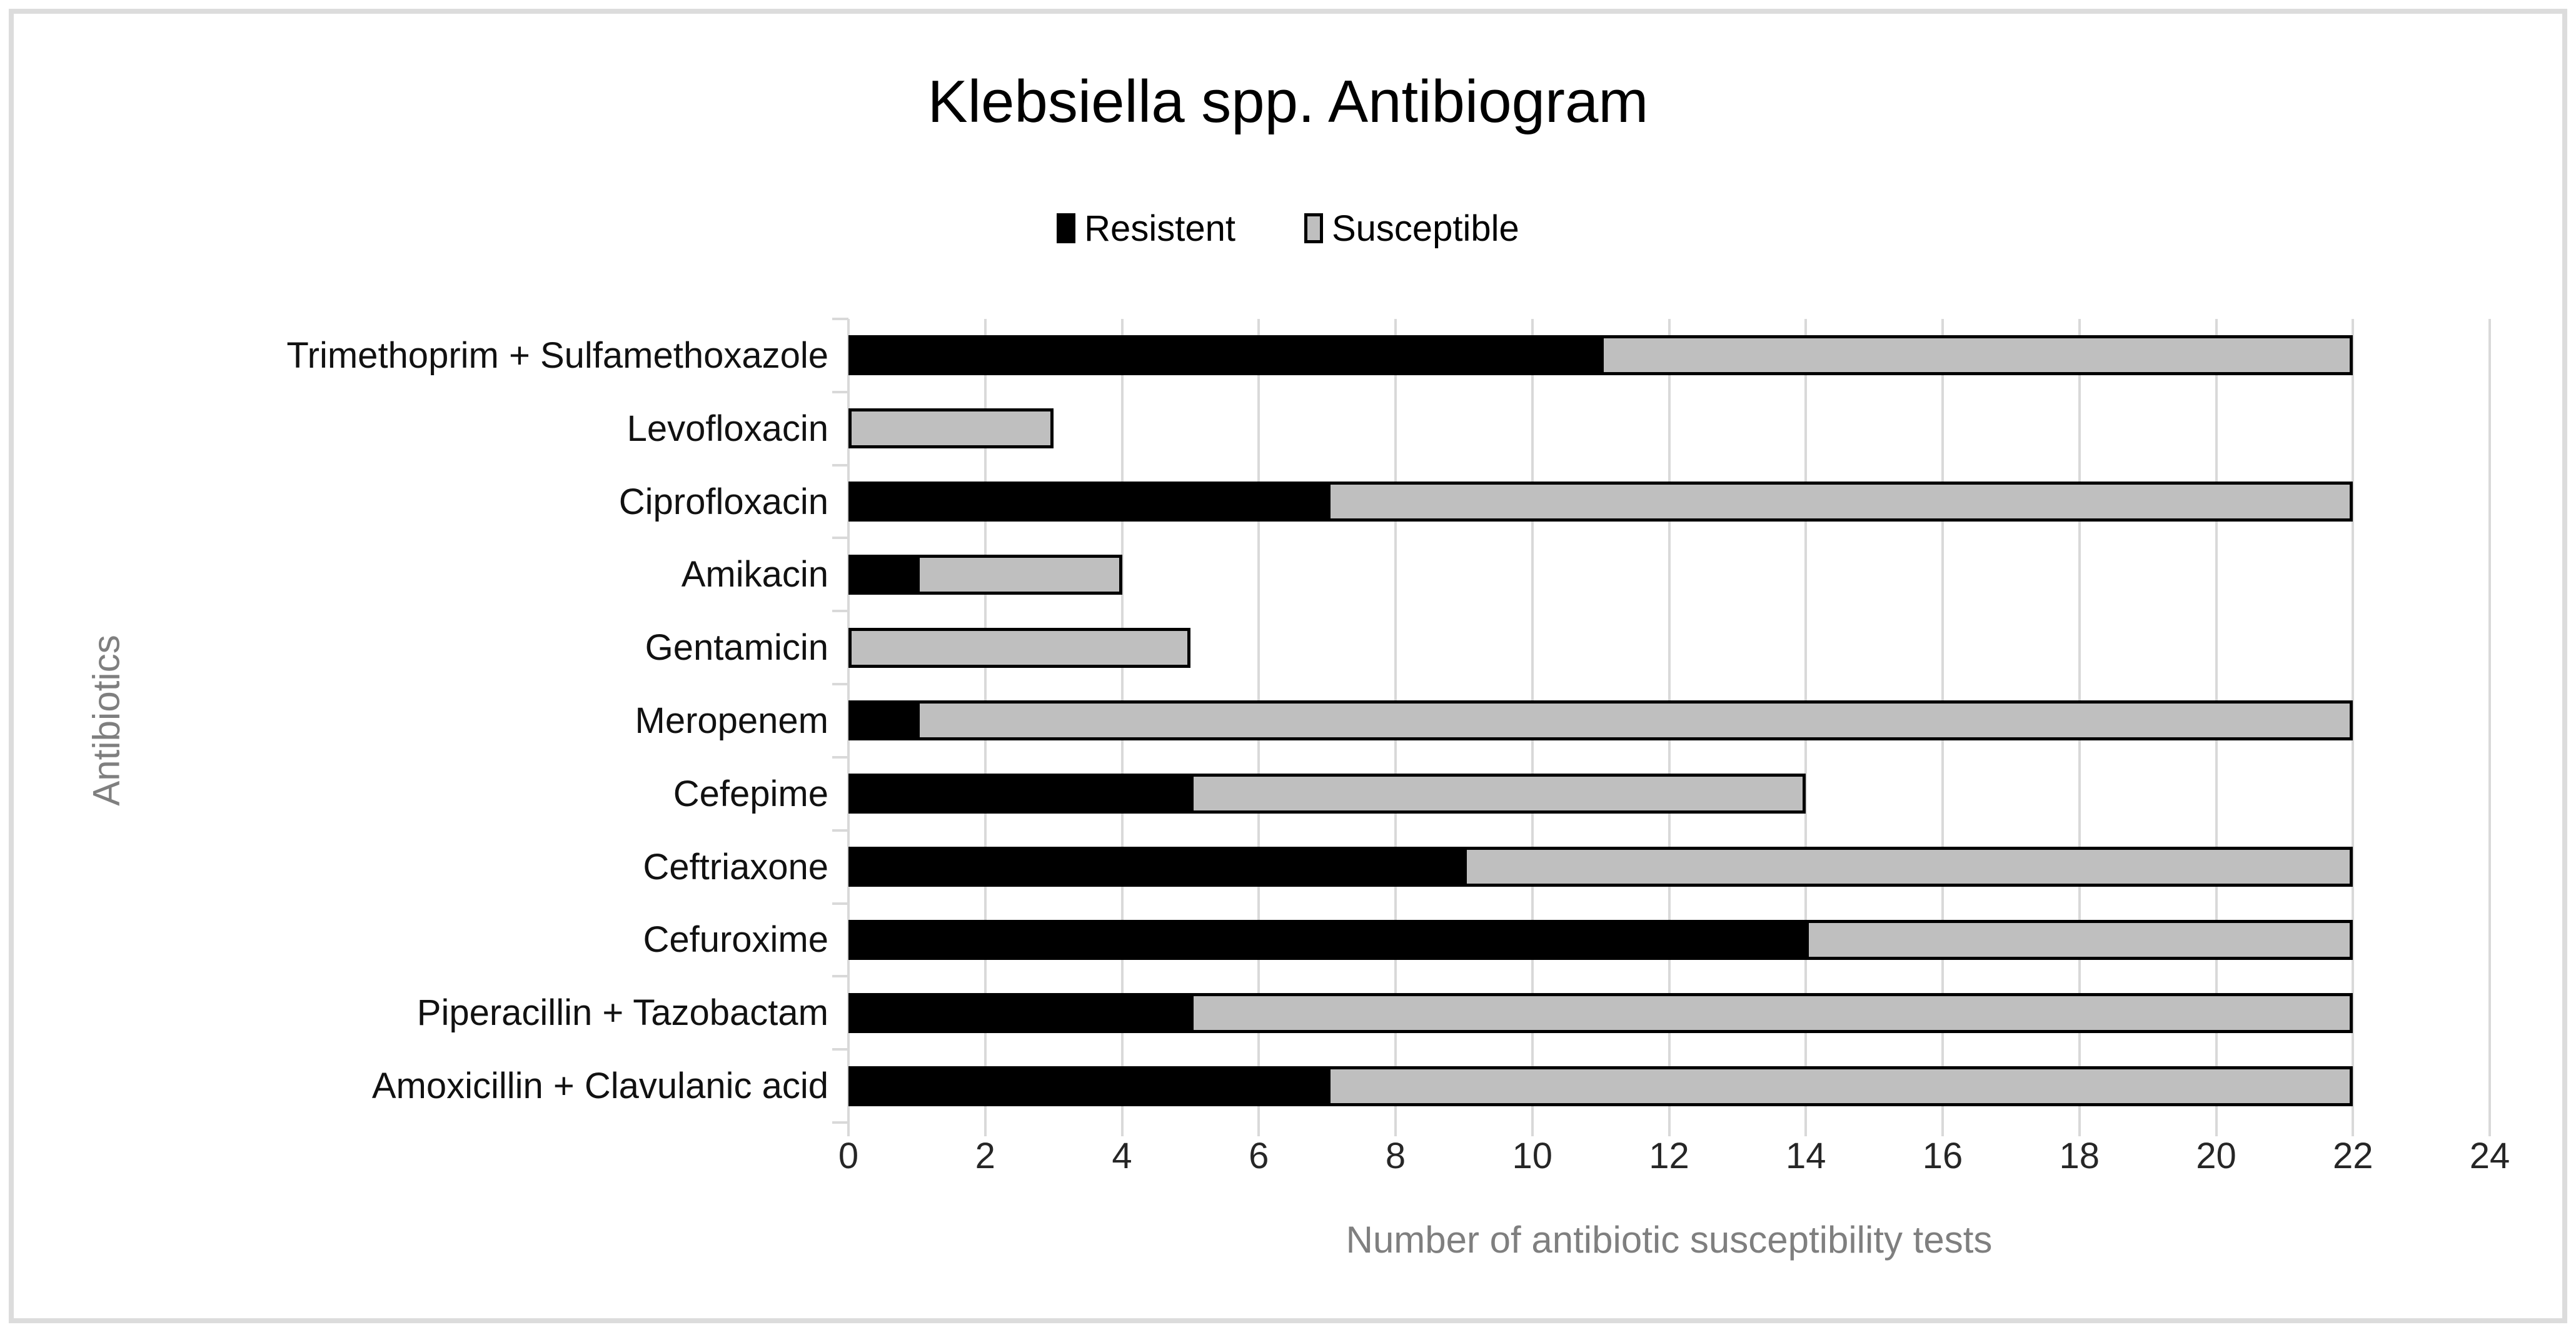  Describe the element at coordinates (1288, 228) in the screenshot. I see `legend: Resistent Susceptible` at that location.